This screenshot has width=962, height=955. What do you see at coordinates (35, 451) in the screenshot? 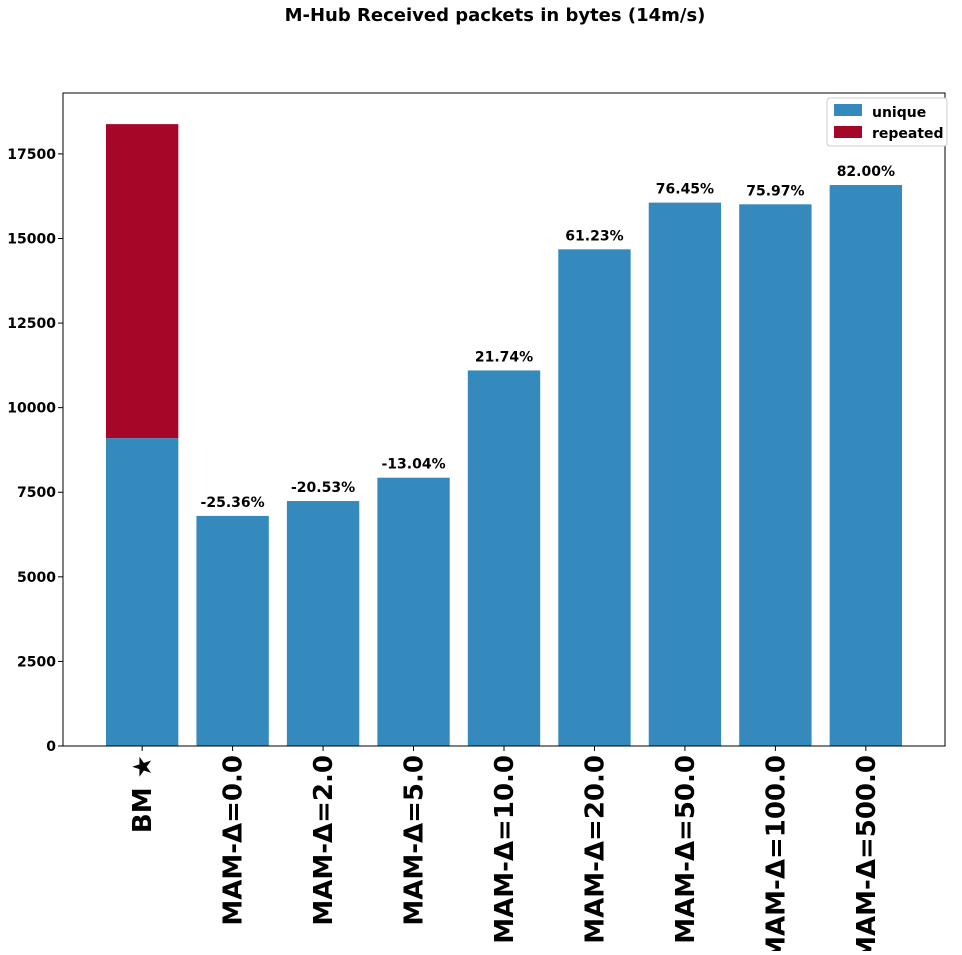
I see `y-axis: 0 2500 5000 7500 10000 12500 15000 17500` at bounding box center [35, 451].